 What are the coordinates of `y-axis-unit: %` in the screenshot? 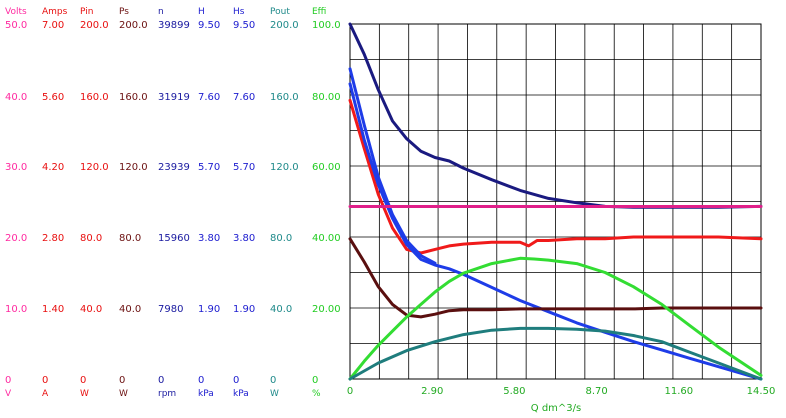 It's located at (316, 394).